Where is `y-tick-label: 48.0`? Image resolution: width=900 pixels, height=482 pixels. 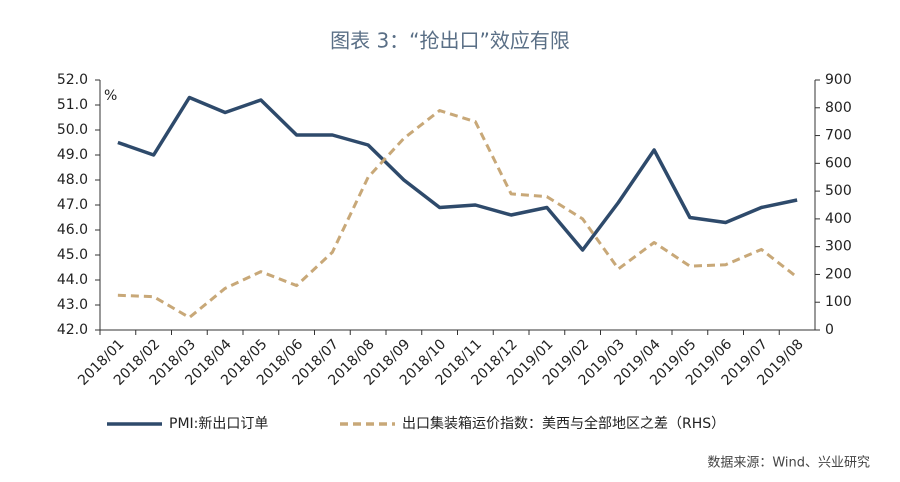
y-tick-label: 48.0 is located at coordinates (72, 180).